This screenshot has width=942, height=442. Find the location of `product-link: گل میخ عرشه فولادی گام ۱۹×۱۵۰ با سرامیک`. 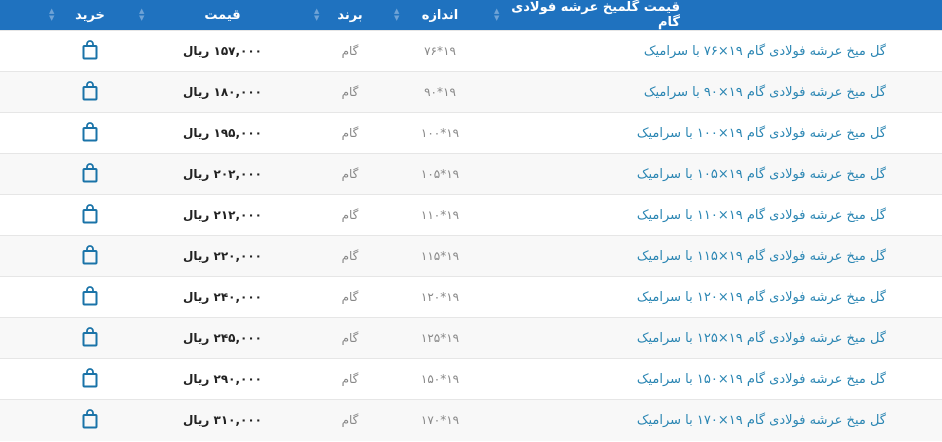

product-link: گل میخ عرشه فولادی گام ۱۹×۱۵۰ با سرامیک is located at coordinates (716, 379).